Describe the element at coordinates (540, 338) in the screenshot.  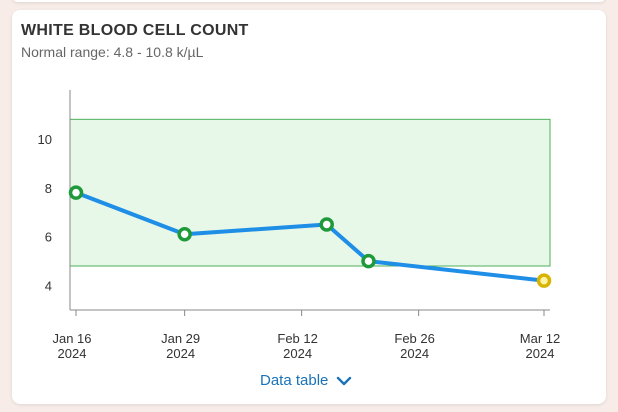
I see `x-tick-label: Mar 12` at that location.